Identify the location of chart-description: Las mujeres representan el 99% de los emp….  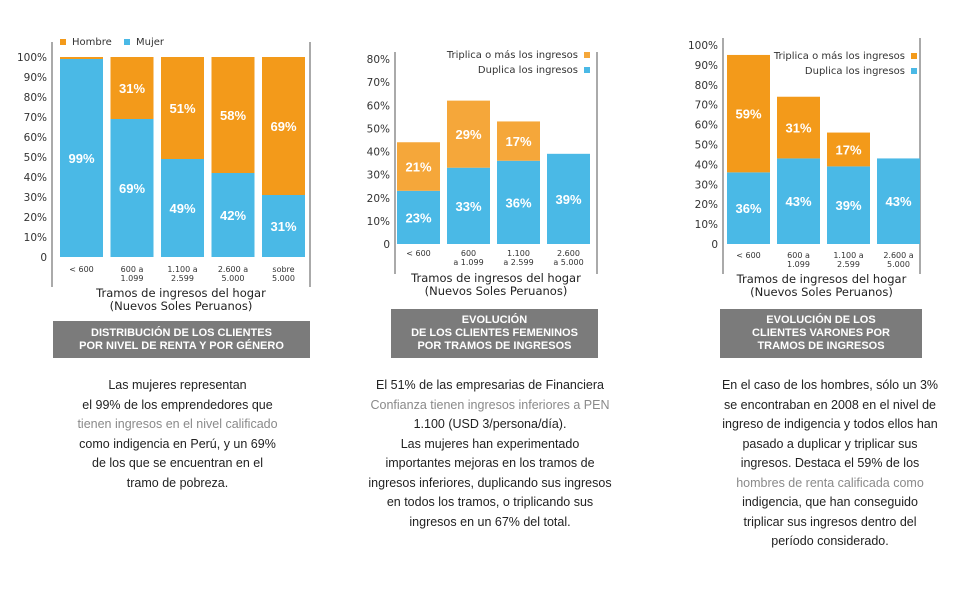
(177, 434).